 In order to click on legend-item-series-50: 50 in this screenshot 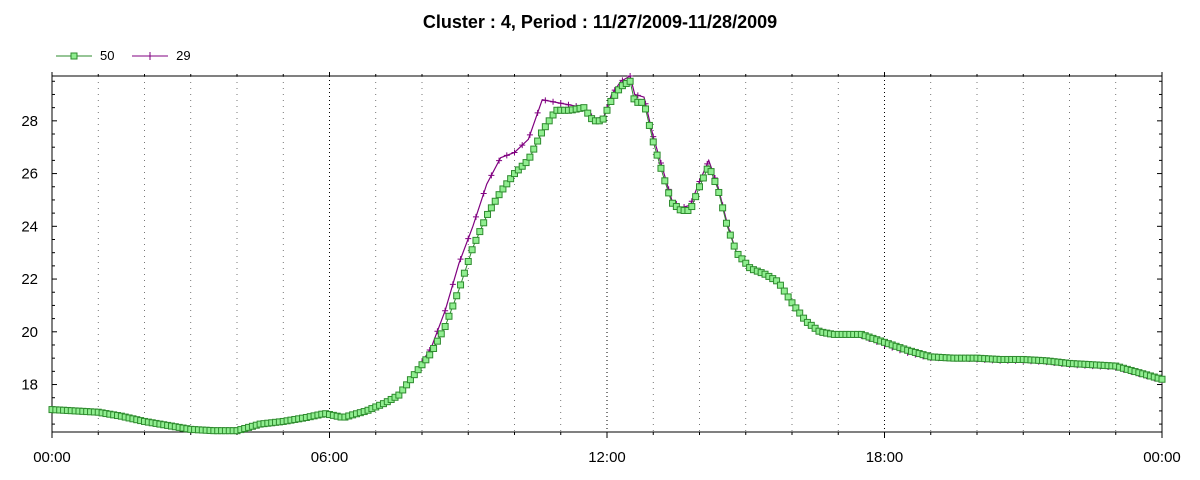, I will do `click(85, 55)`.